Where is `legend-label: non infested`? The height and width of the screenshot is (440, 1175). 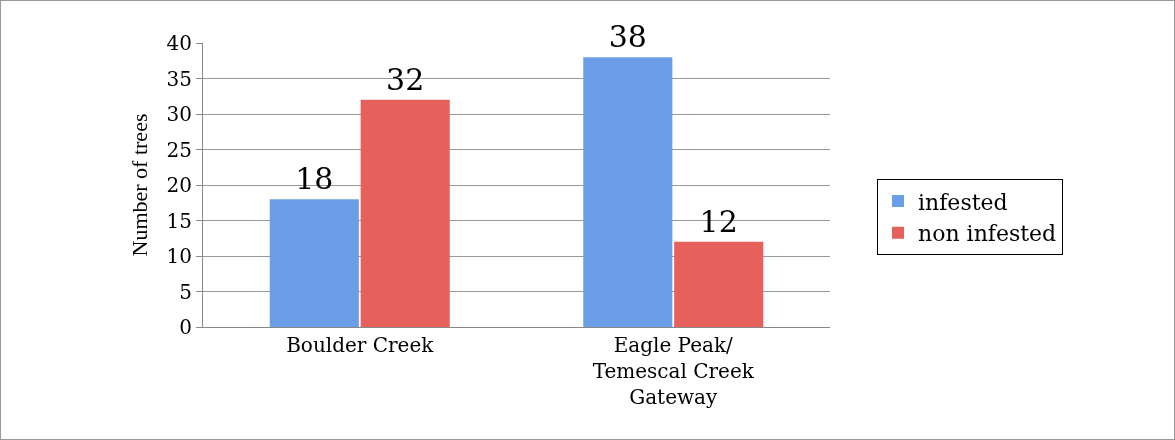 legend-label: non infested is located at coordinates (987, 234).